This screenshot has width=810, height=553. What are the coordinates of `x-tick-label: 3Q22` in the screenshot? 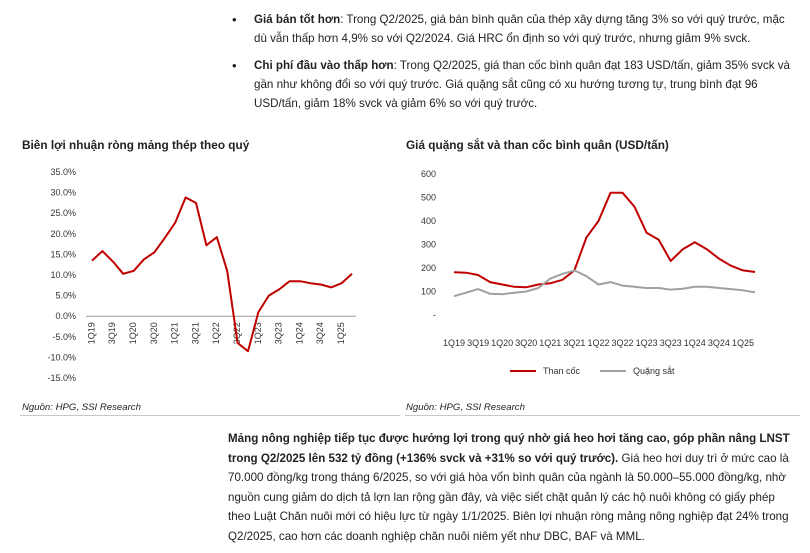 It's located at (623, 343).